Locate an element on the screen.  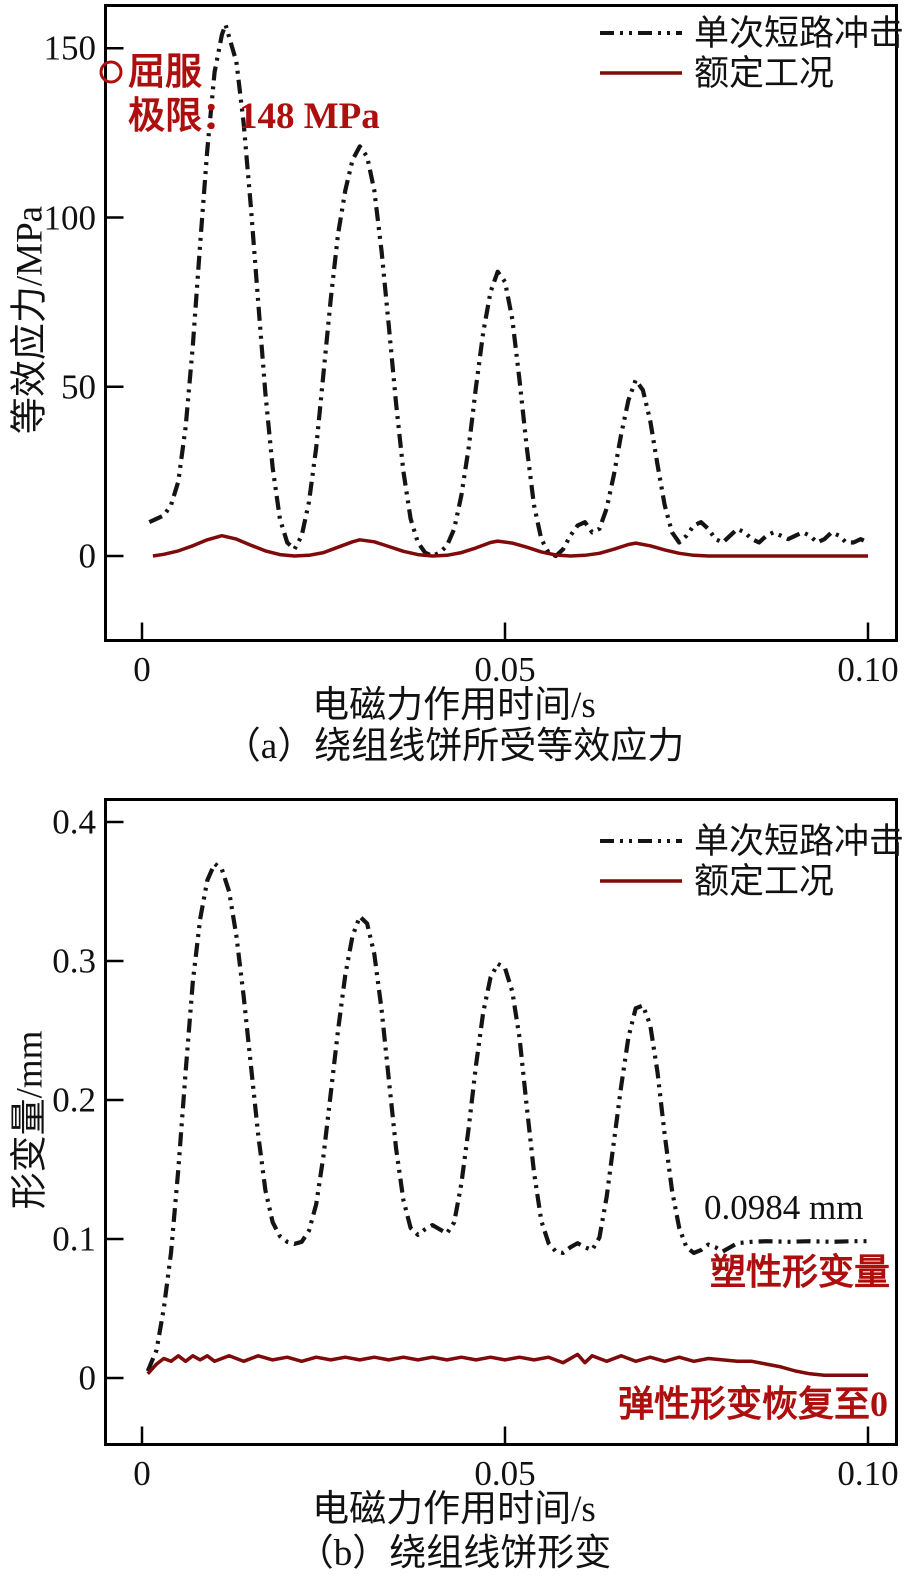
x-axis-title-a: 电磁力作用时间/s is located at coordinates (454, 705).